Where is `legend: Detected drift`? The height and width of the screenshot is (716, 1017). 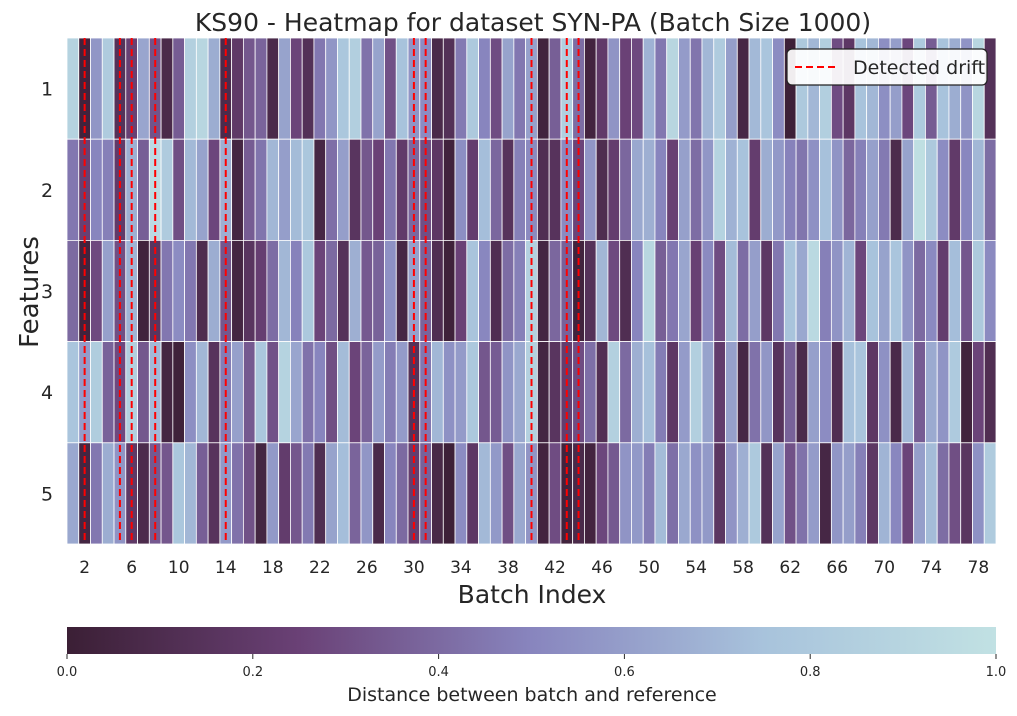 legend: Detected drift is located at coordinates (887, 67).